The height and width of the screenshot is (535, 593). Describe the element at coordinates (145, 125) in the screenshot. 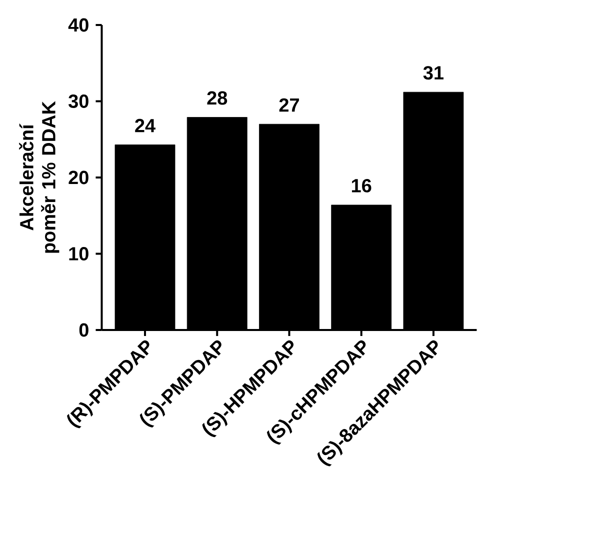

I see `data-label: 24` at that location.